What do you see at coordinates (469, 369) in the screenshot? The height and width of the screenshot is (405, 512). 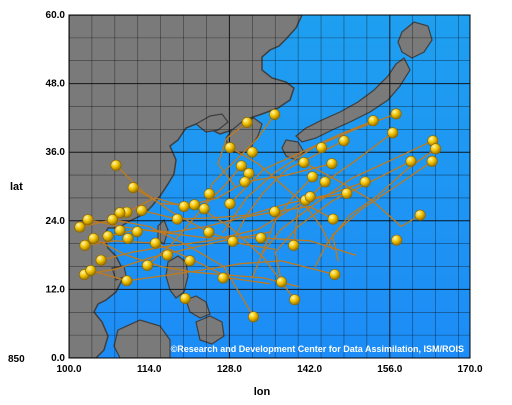 I see `x-tick-label: 170.0` at bounding box center [469, 369].